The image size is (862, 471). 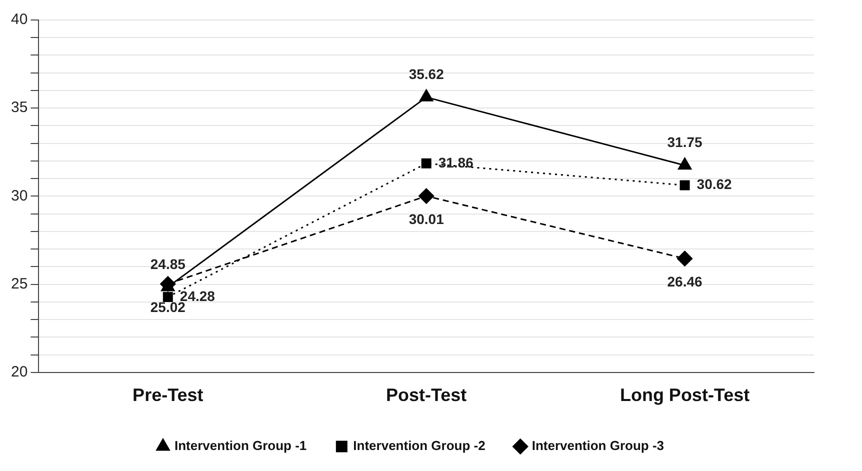 I want to click on y-tick-label: 40, so click(x=19, y=19).